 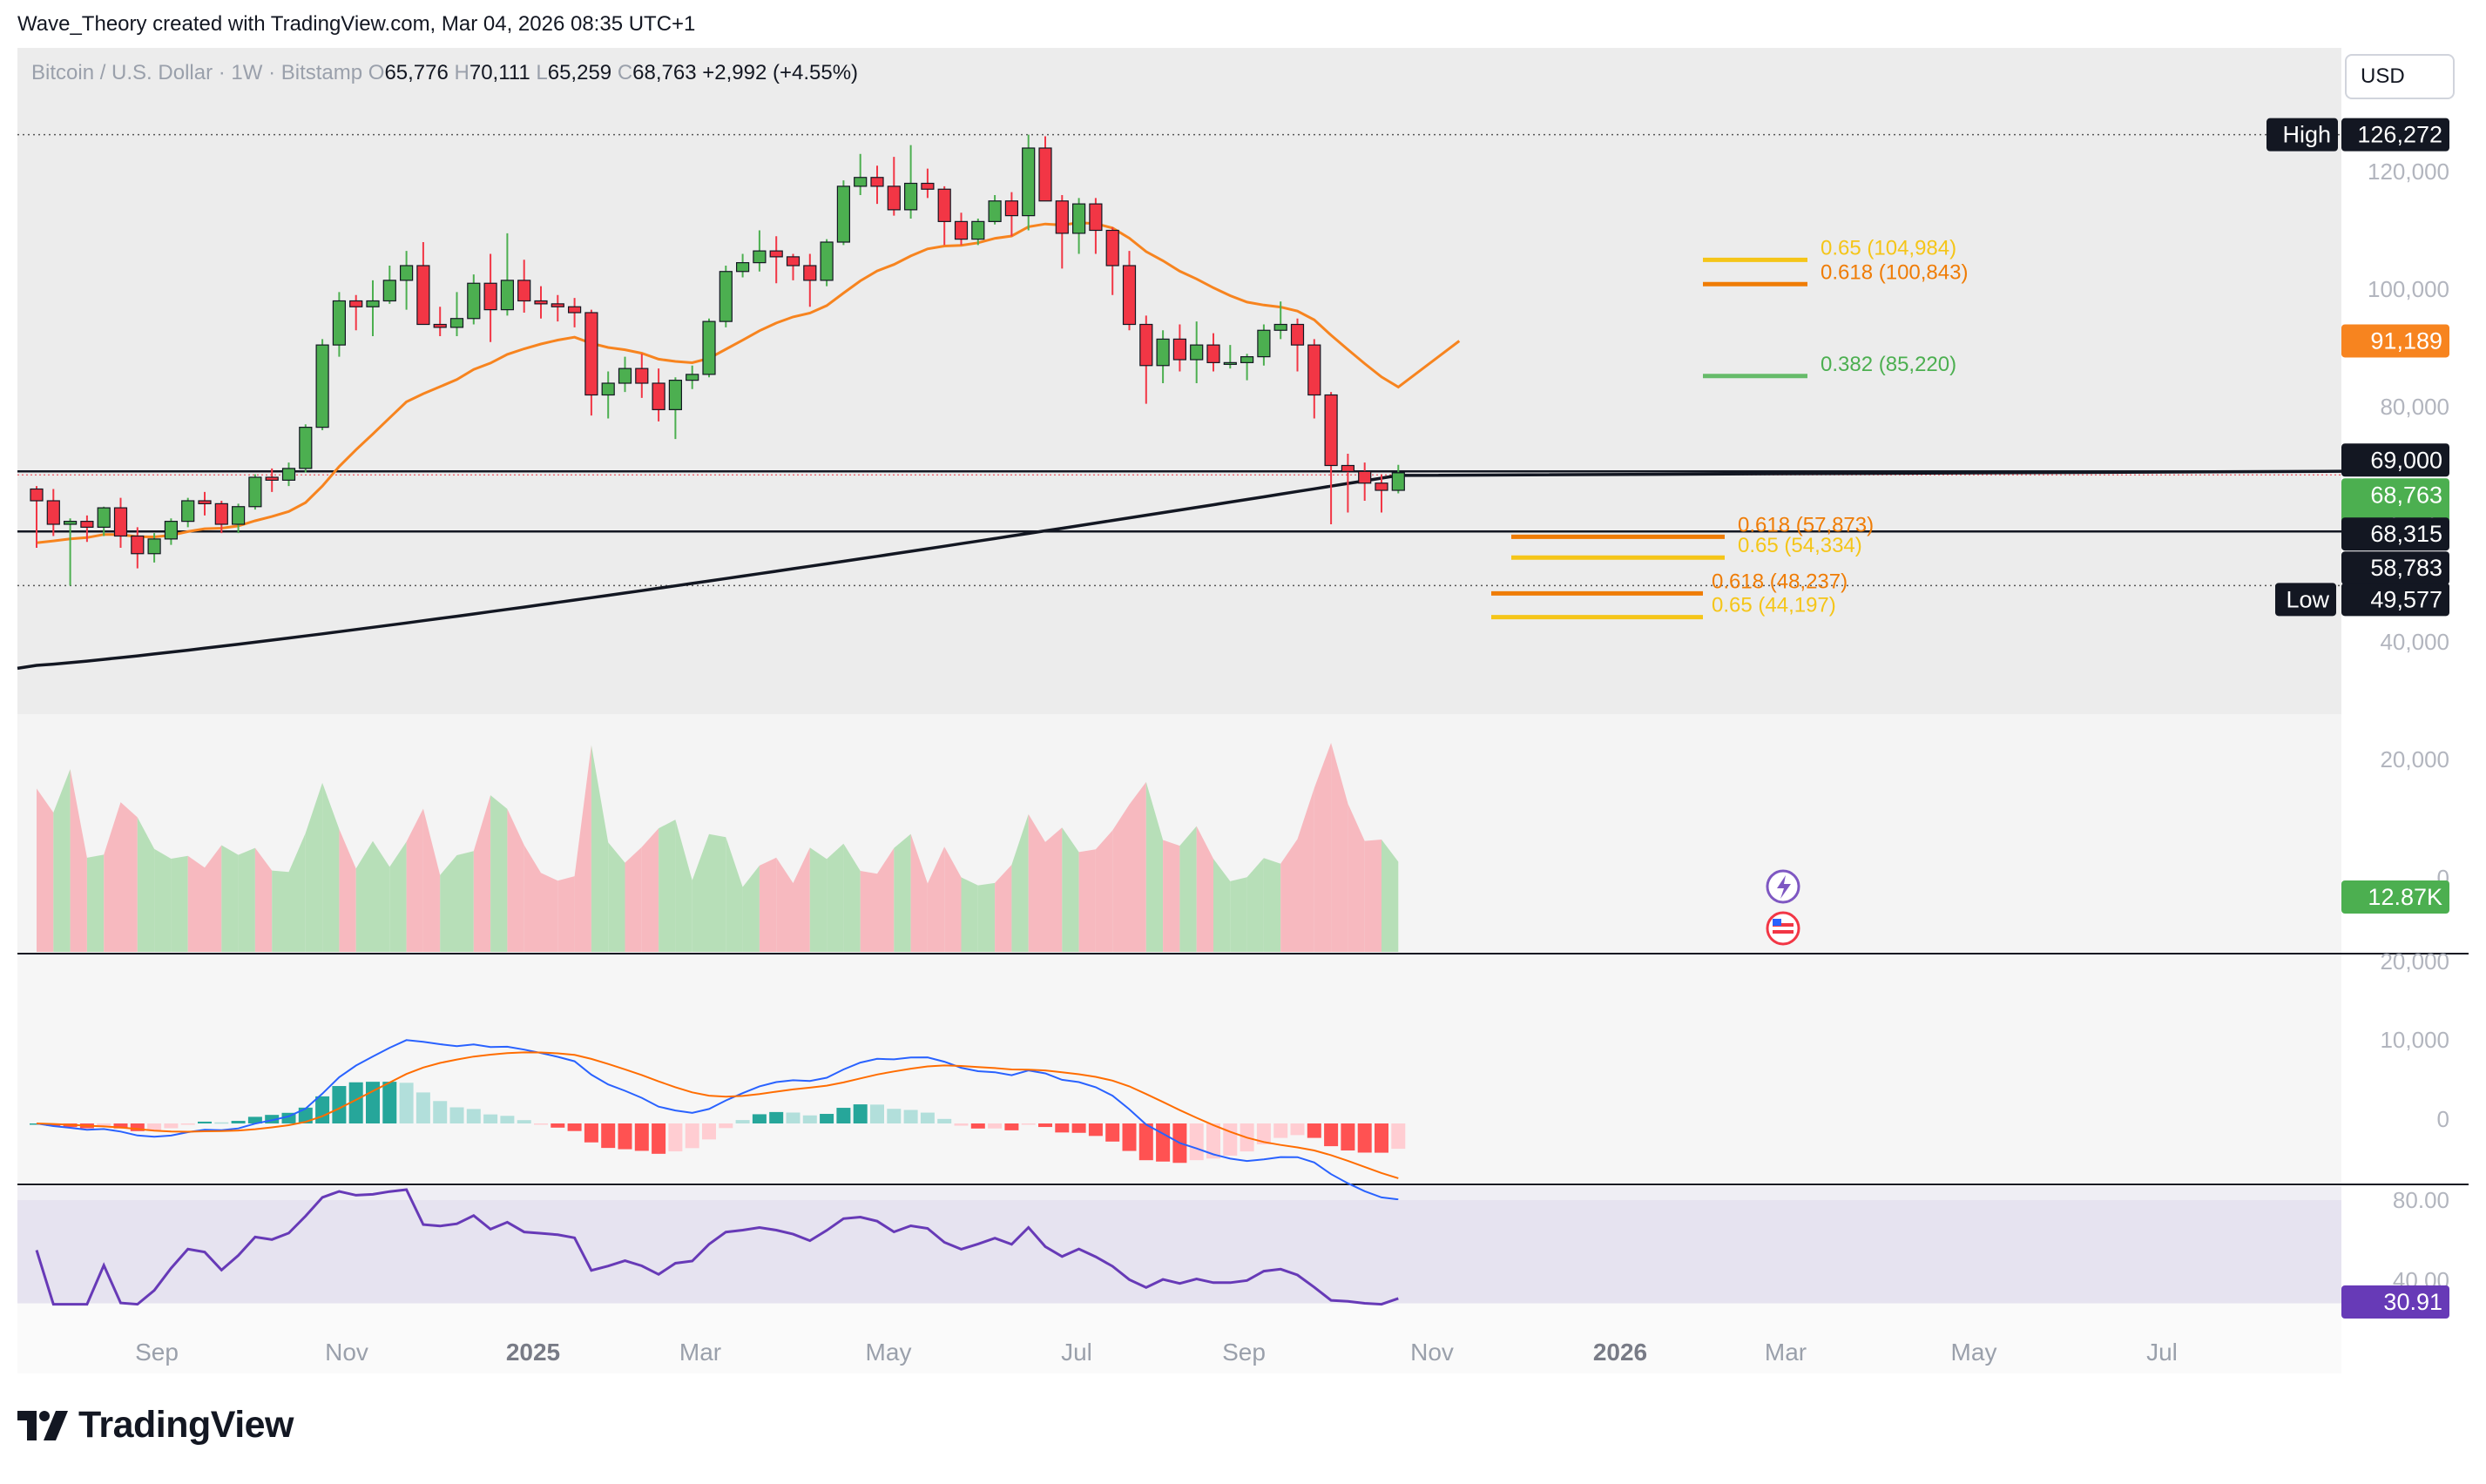 What do you see at coordinates (1179, 570) in the screenshot?
I see `ma200-line` at bounding box center [1179, 570].